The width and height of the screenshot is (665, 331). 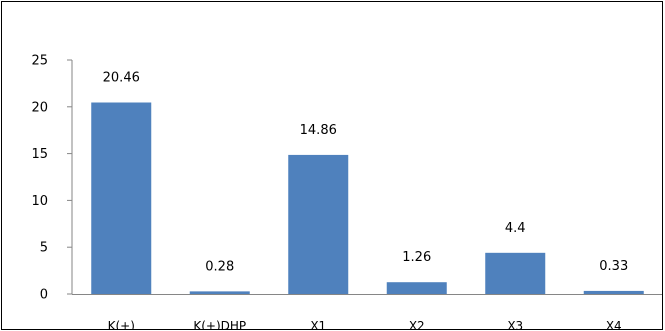 What do you see at coordinates (219, 324) in the screenshot?
I see `category-label: K(+)DHP` at bounding box center [219, 324].